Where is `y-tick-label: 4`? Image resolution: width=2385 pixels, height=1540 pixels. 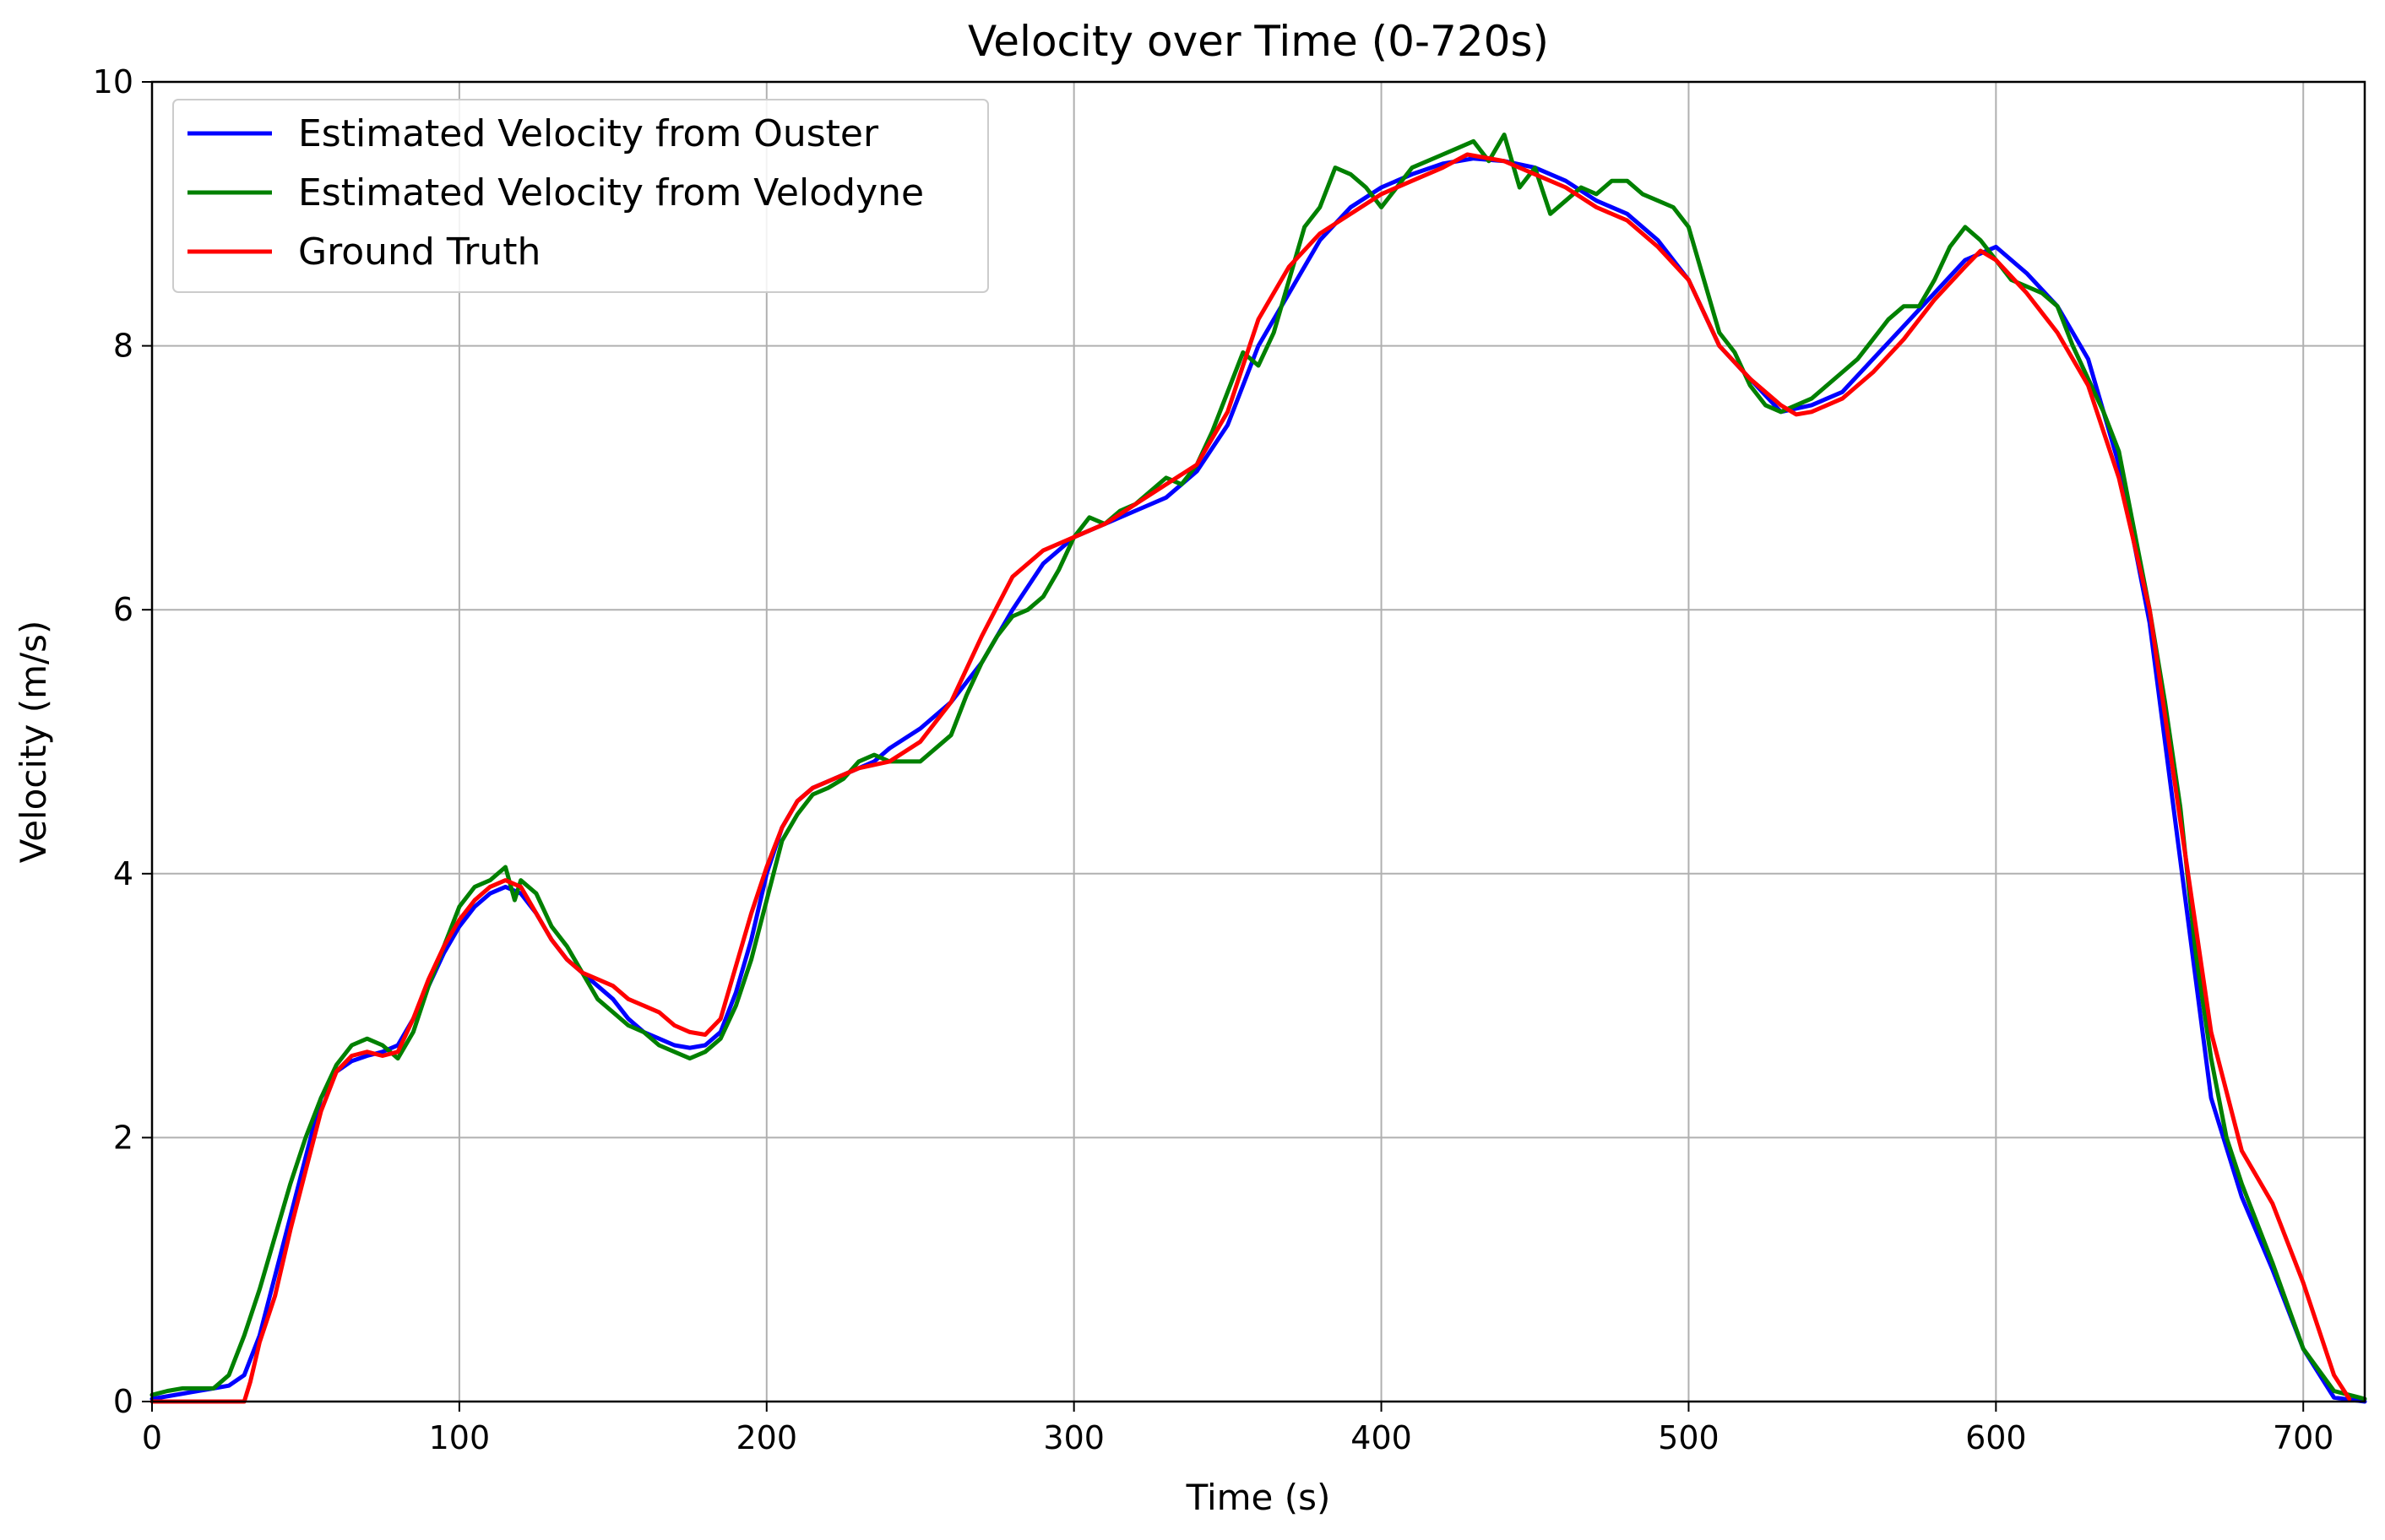 y-tick-label: 4 is located at coordinates (123, 873).